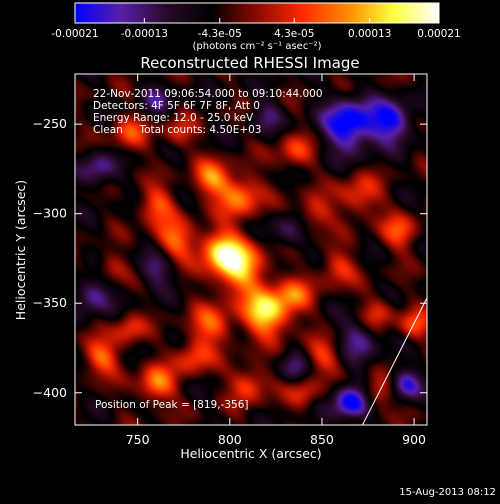 The width and height of the screenshot is (500, 504). I want to click on y-tick-label: −300, so click(50, 213).